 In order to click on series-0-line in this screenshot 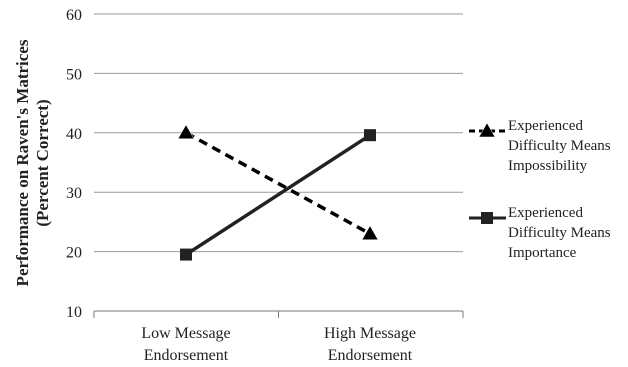, I will do `click(278, 183)`.